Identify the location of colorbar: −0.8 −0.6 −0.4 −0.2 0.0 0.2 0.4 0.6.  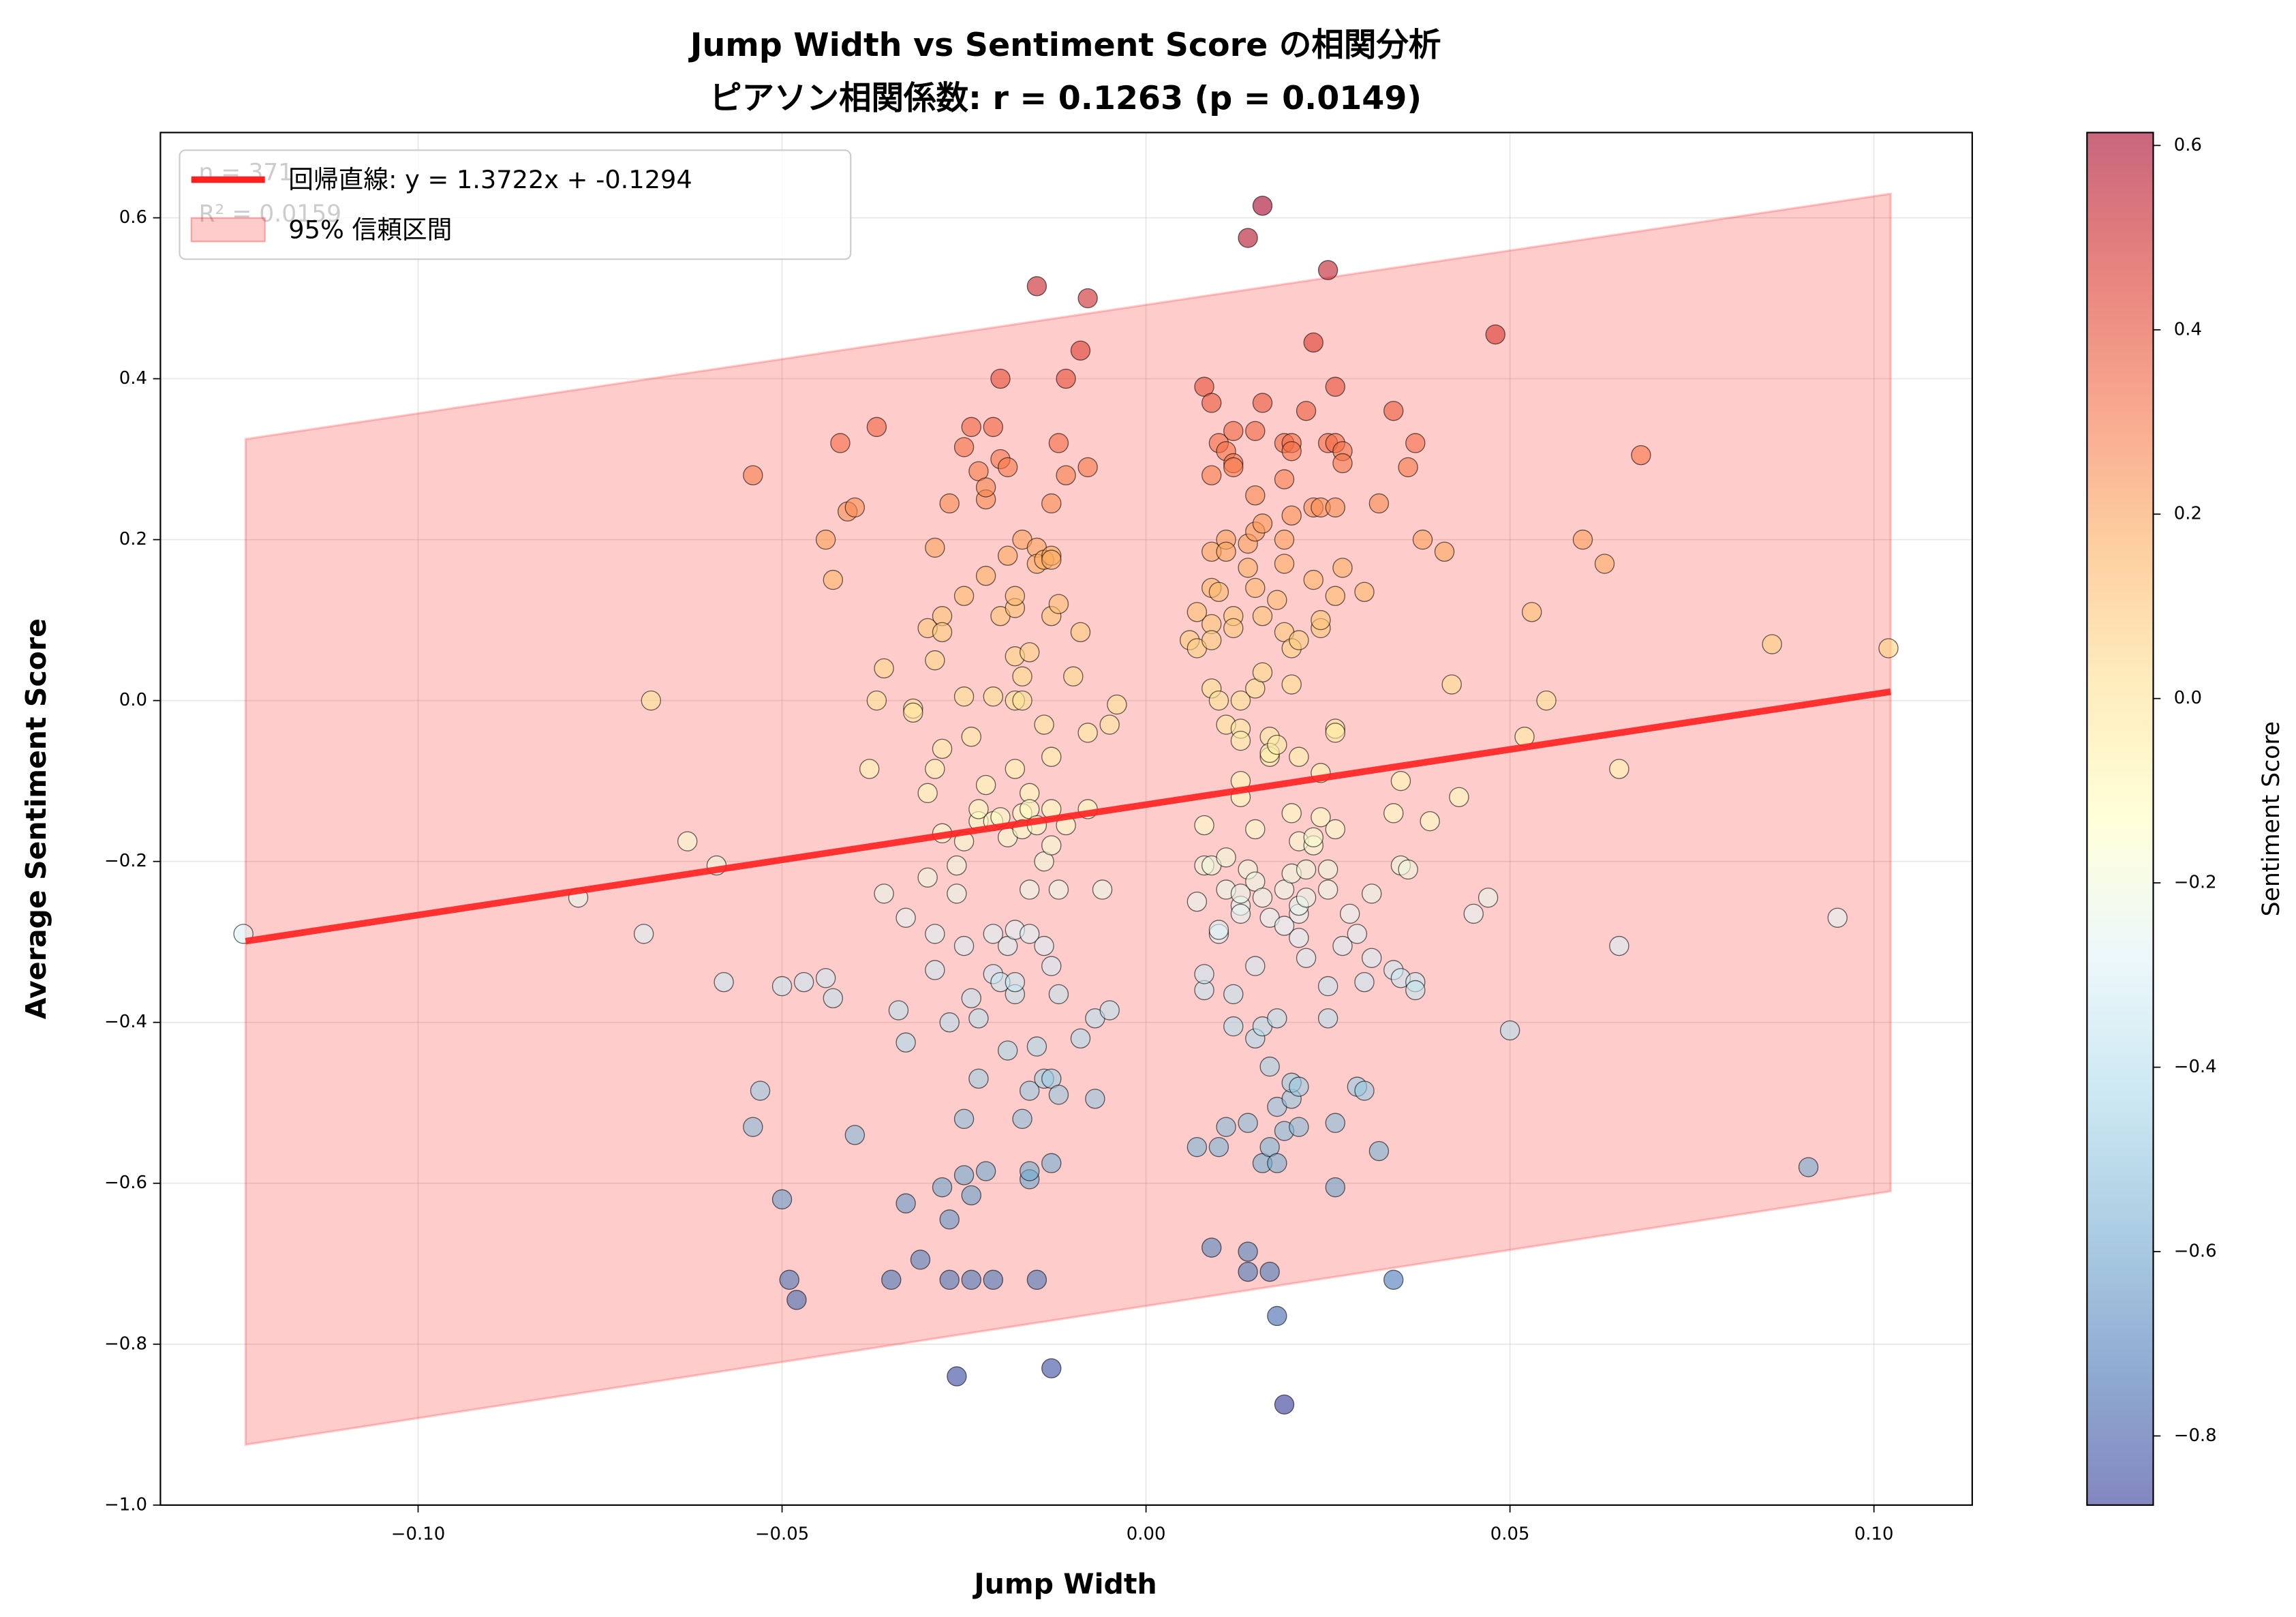
(2151, 819).